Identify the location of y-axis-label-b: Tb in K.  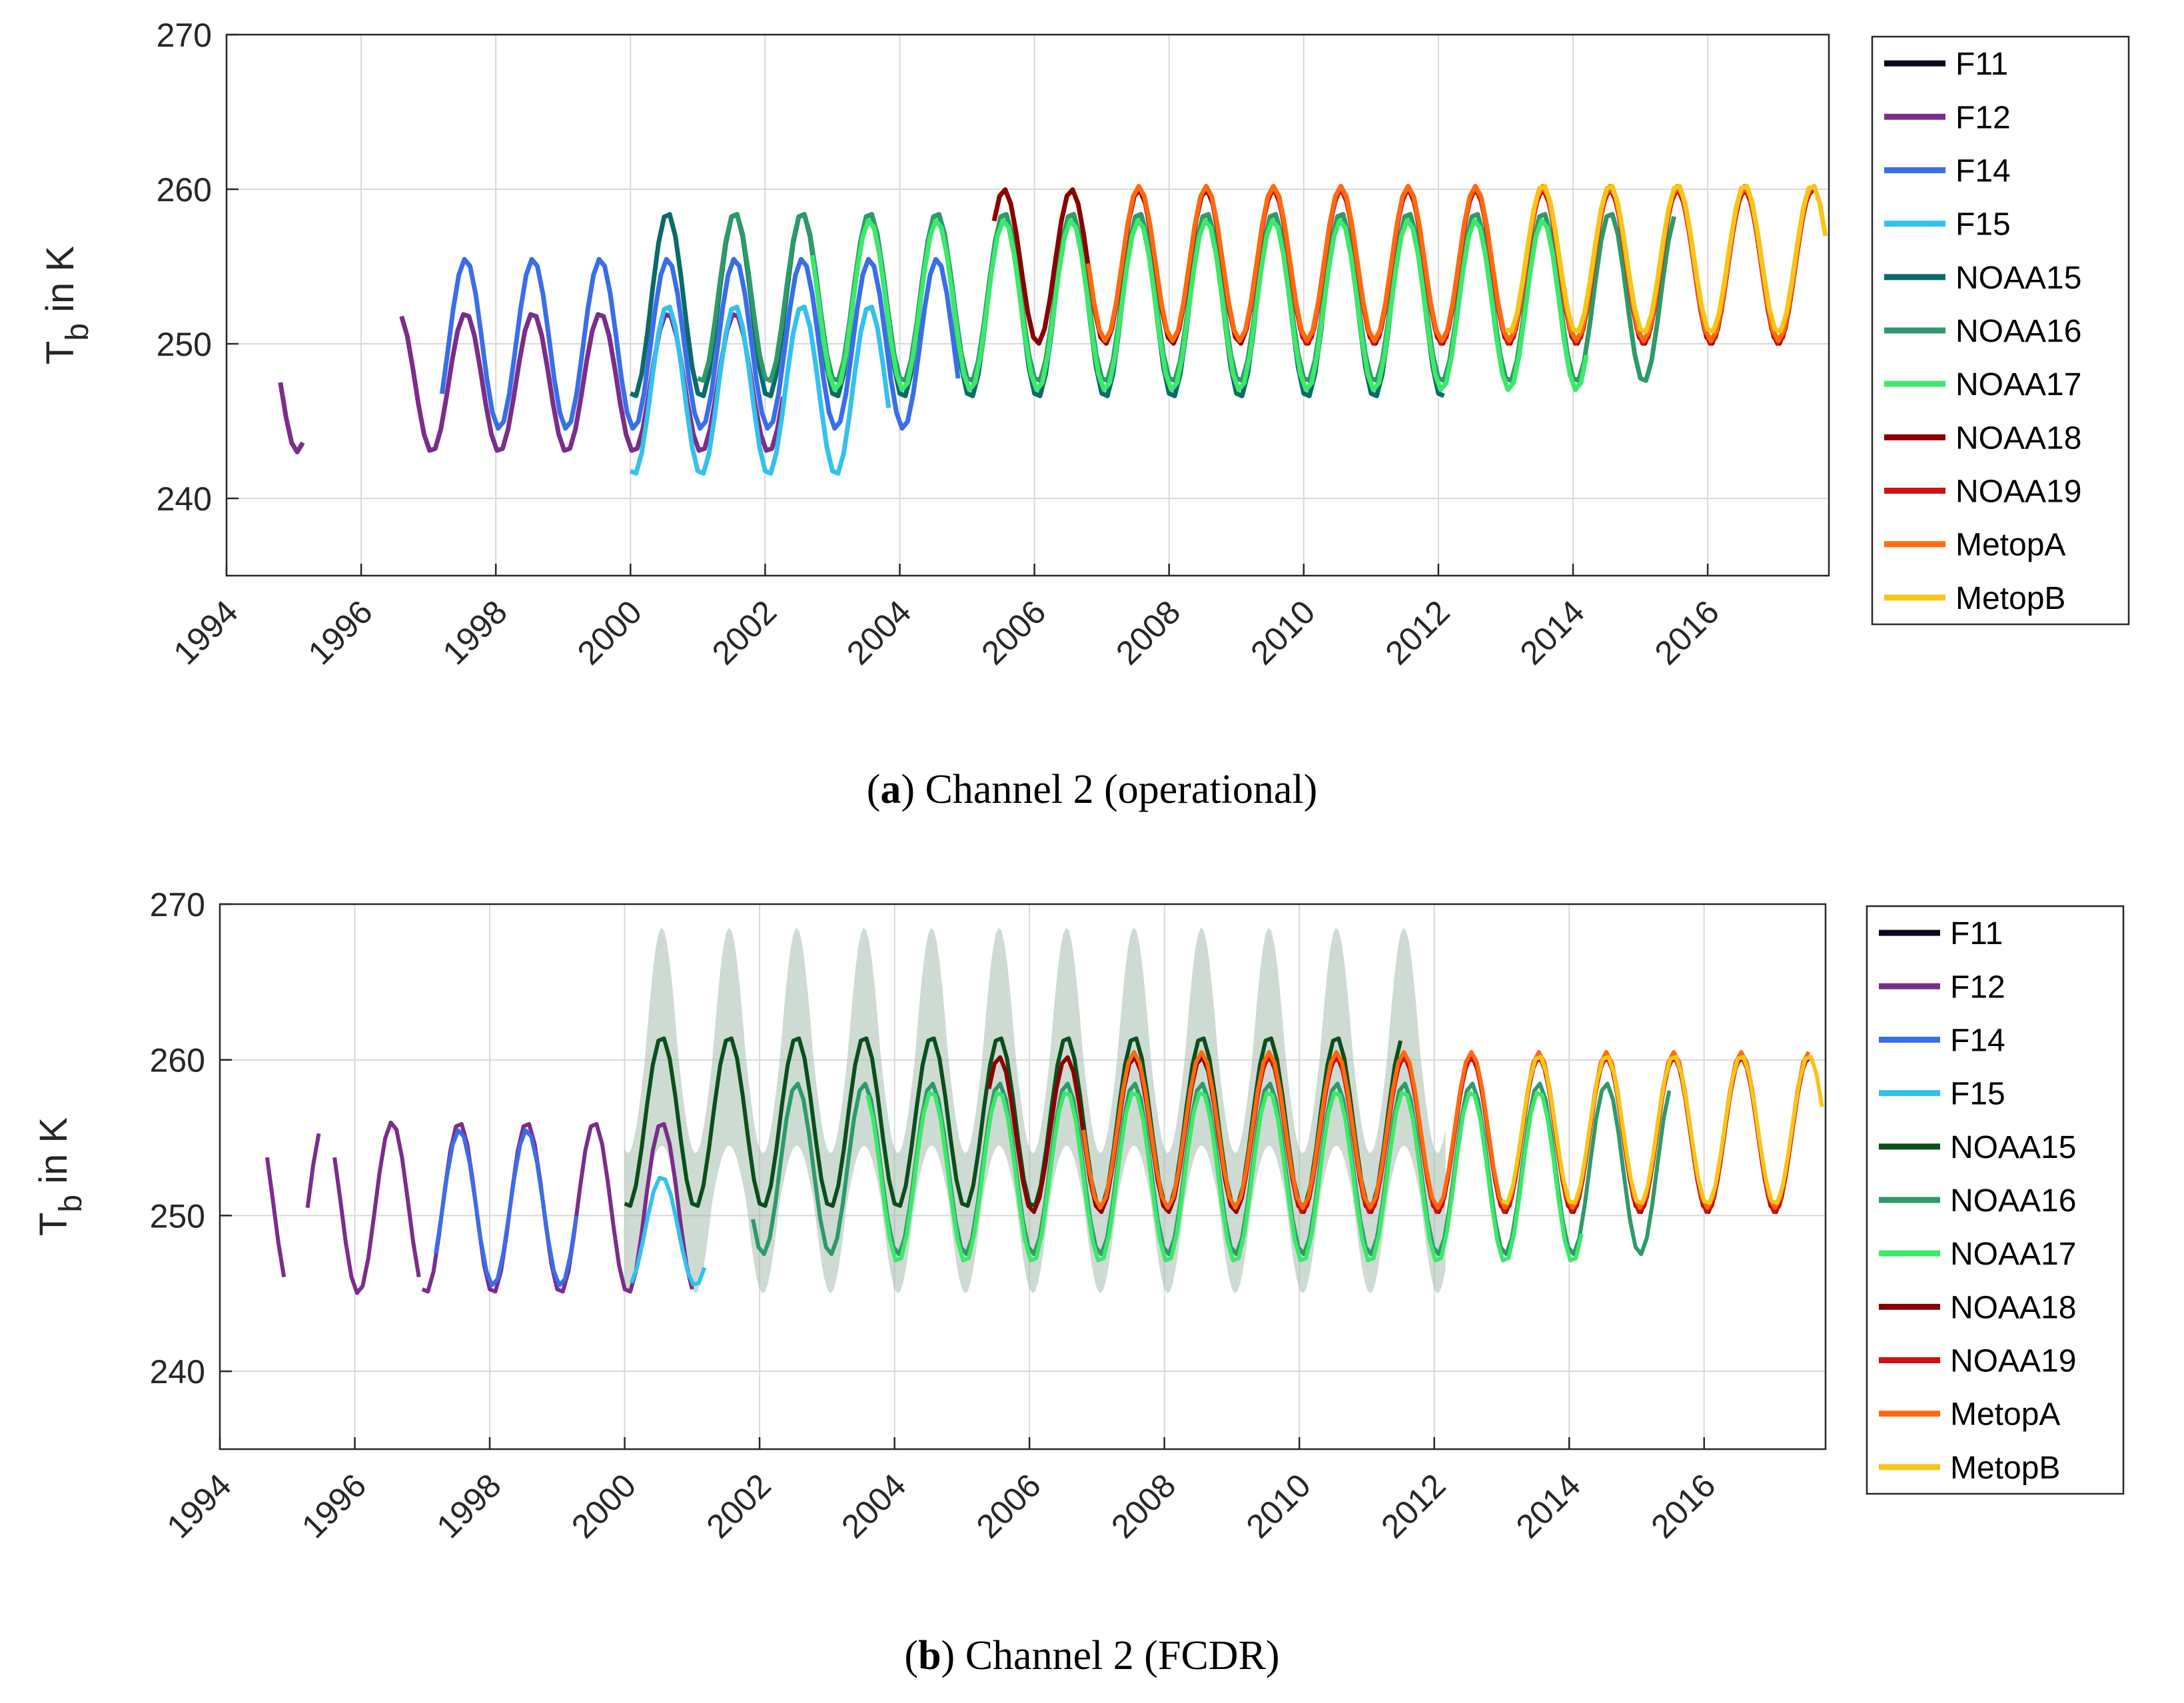
(60, 1177).